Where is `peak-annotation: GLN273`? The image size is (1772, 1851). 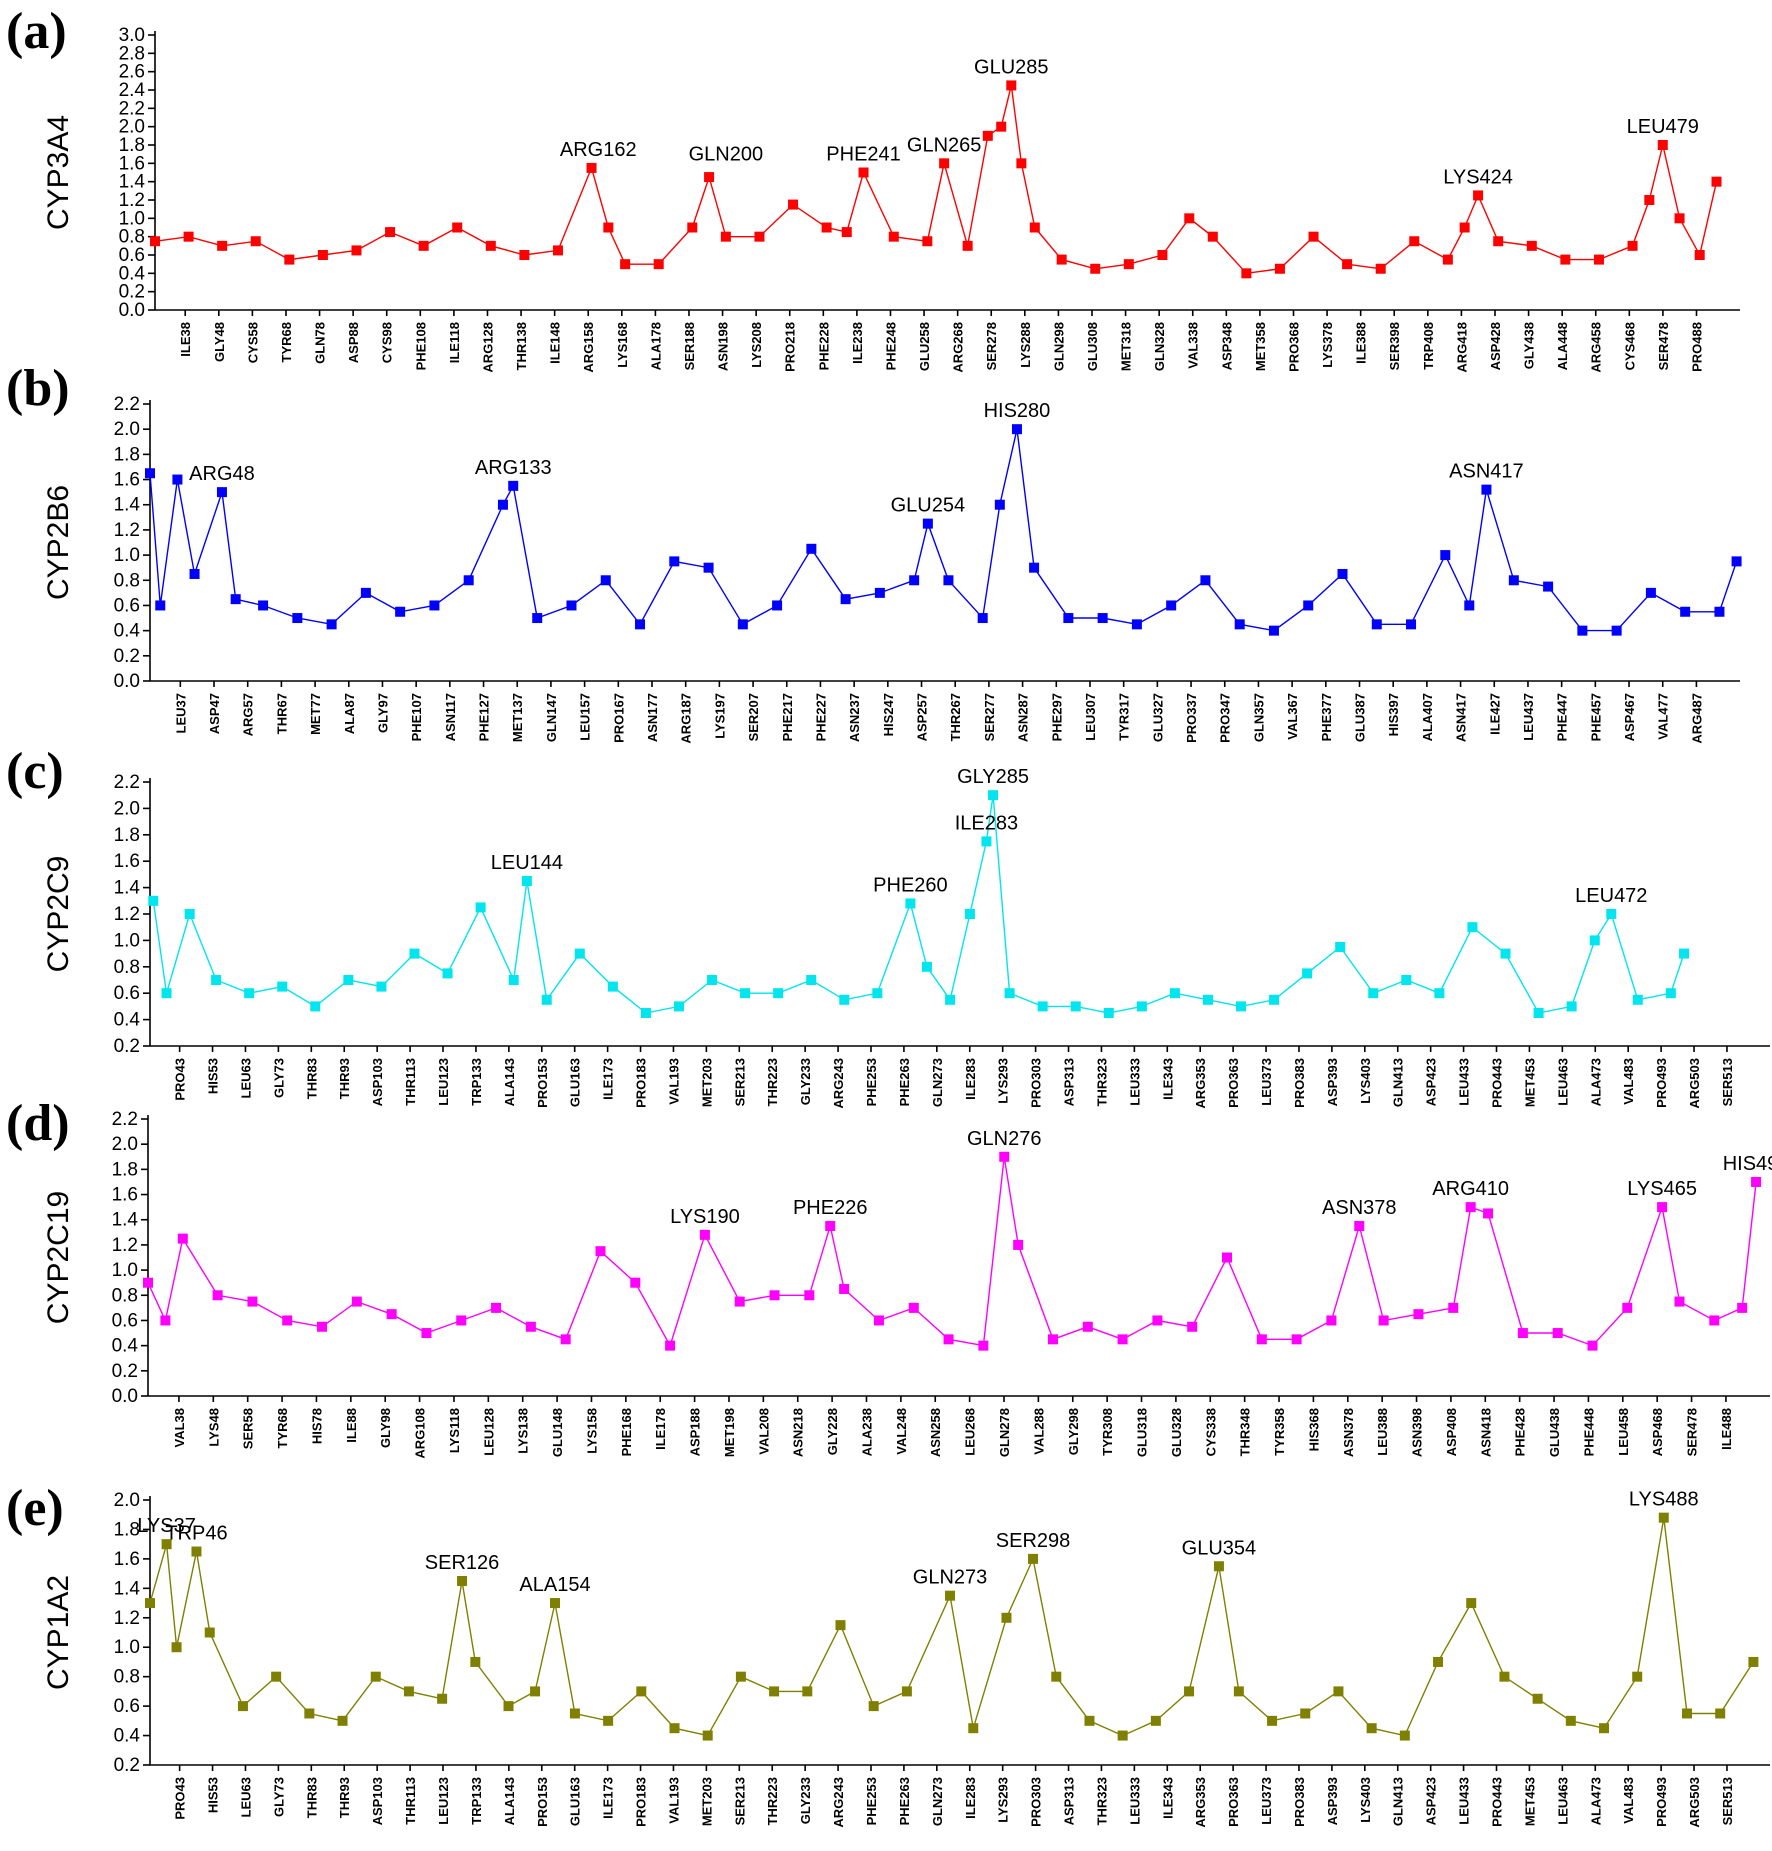 peak-annotation: GLN273 is located at coordinates (950, 1578).